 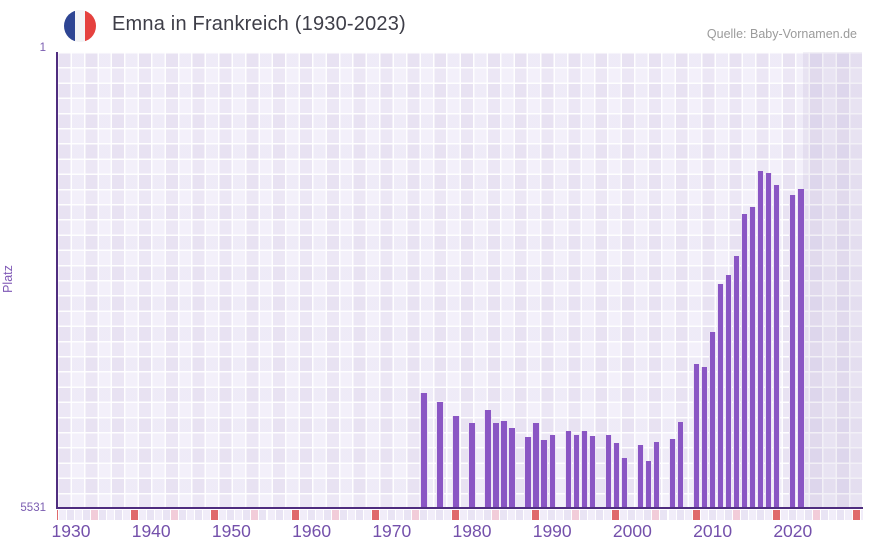 I want to click on bar-2016, so click(x=761, y=339).